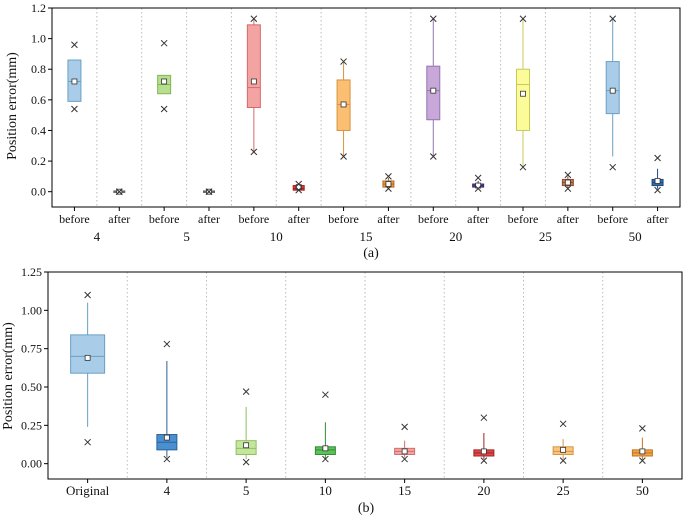  I want to click on panel-b-Original-min-marker, so click(87, 442).